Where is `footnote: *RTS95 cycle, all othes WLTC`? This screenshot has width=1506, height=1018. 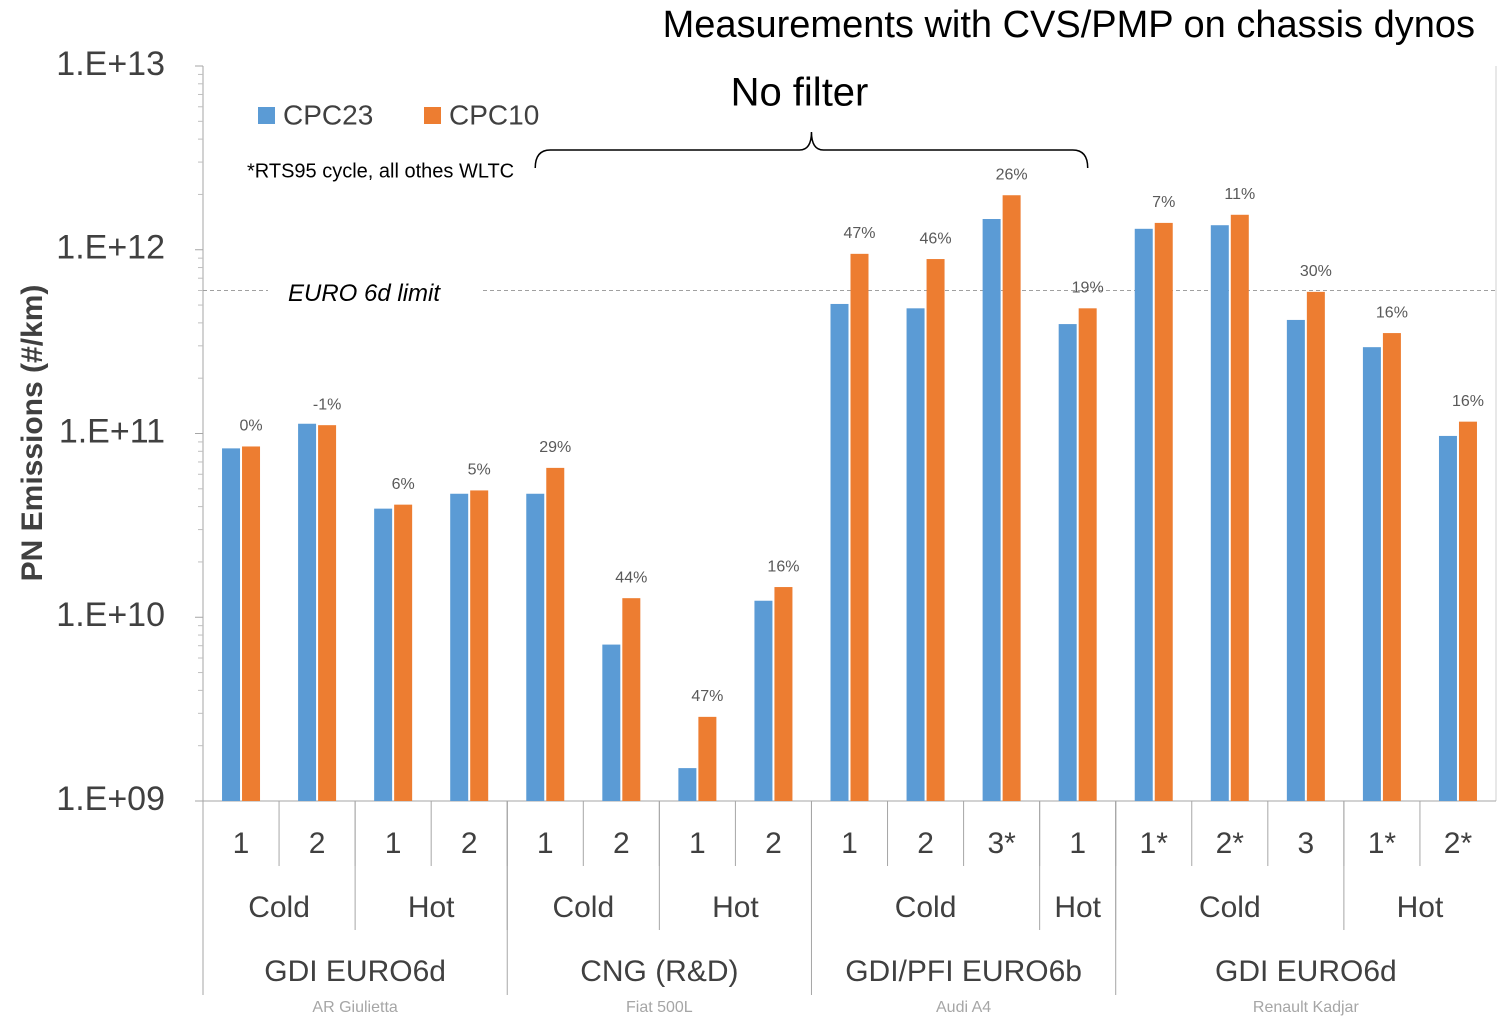 footnote: *RTS95 cycle, all othes WLTC is located at coordinates (380, 171).